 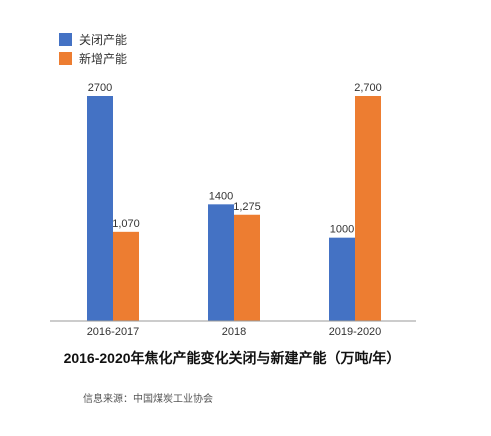 What do you see at coordinates (247, 207) in the screenshot?
I see `data-label-new-1: 1,275` at bounding box center [247, 207].